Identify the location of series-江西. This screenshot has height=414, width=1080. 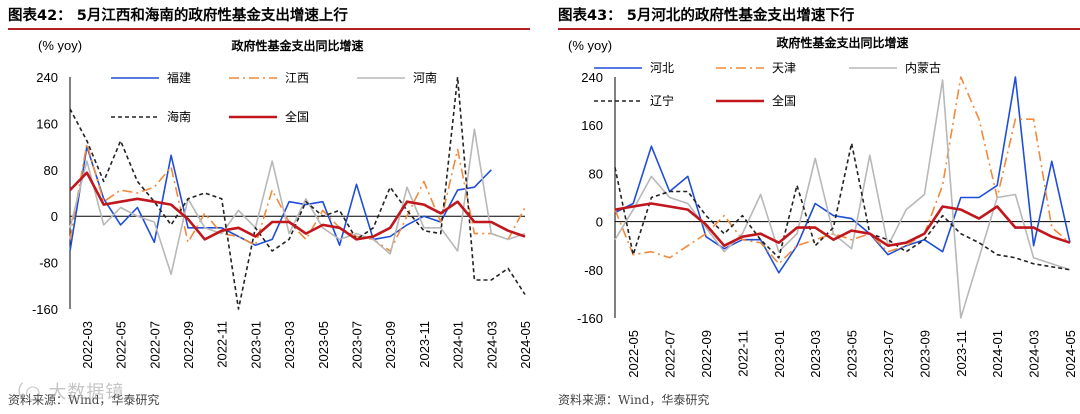
(297, 197).